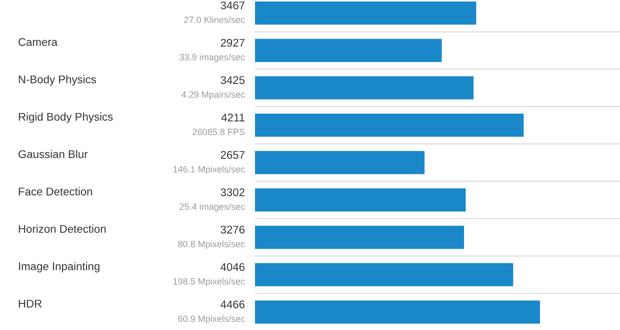 This screenshot has height=330, width=620. Describe the element at coordinates (218, 132) in the screenshot. I see `text: 26085.8 FPS` at that location.